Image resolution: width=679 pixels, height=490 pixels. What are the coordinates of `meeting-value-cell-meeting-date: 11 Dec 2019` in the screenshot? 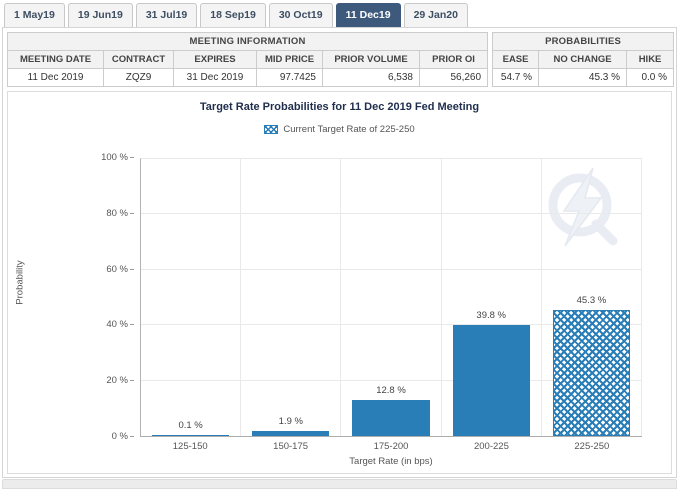 It's located at (55, 77).